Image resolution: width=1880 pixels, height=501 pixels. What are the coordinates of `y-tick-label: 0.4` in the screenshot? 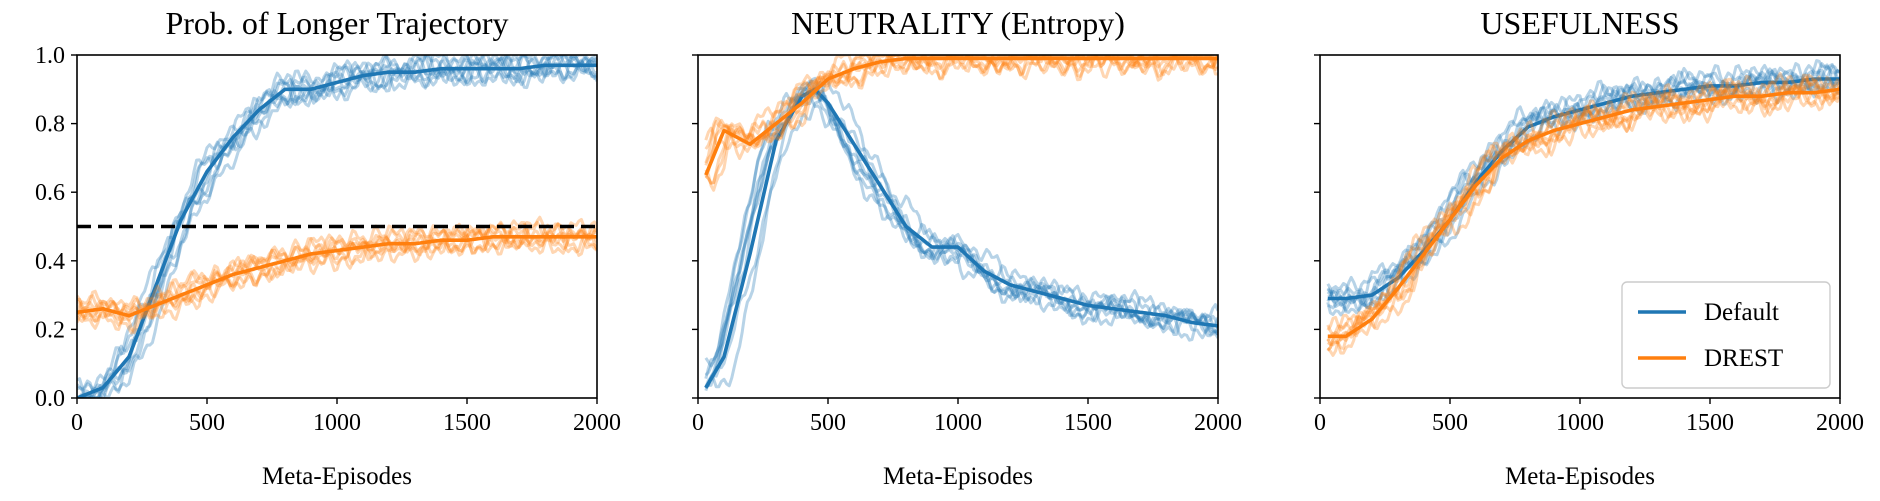 It's located at (50, 262).